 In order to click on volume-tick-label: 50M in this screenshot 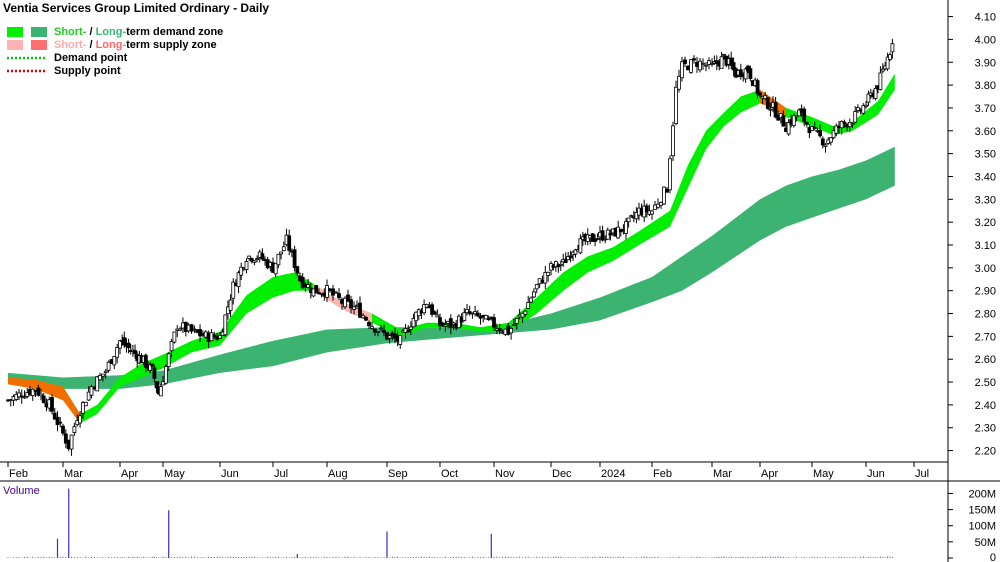, I will do `click(985, 543)`.